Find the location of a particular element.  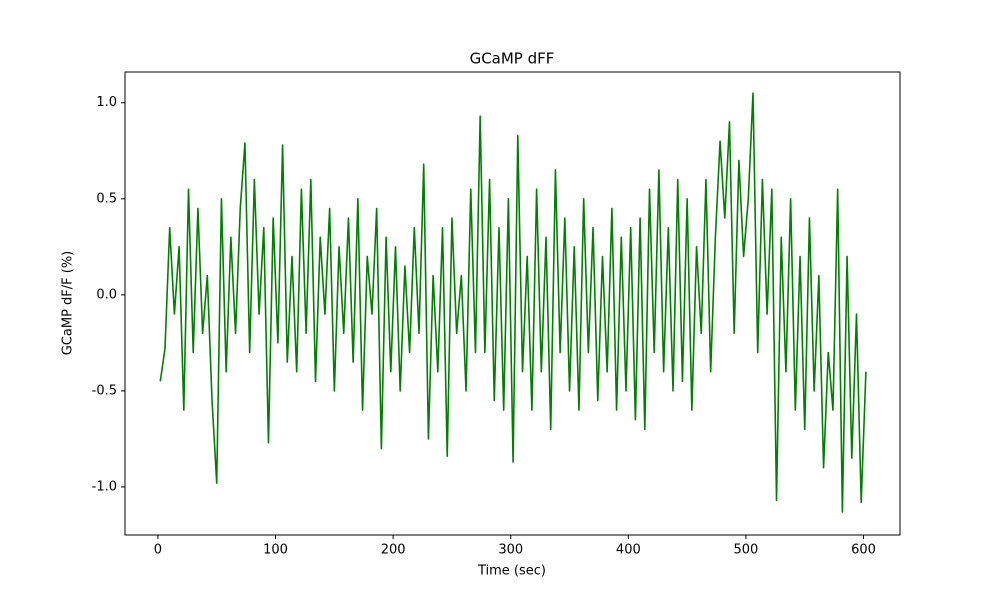

x-tick-label: 500 is located at coordinates (746, 550).